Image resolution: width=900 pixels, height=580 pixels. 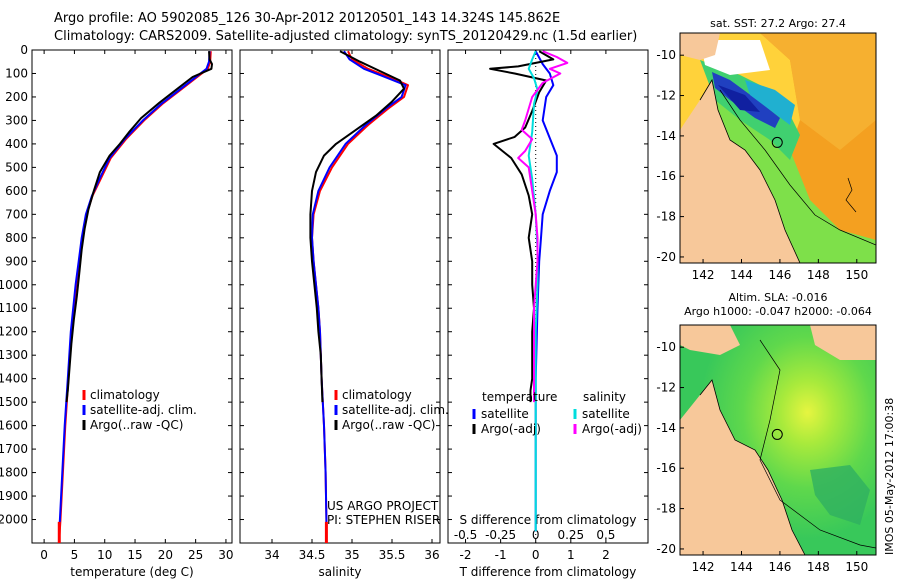 I want to click on series-line-t-argo-adj-, so click(x=522, y=226).